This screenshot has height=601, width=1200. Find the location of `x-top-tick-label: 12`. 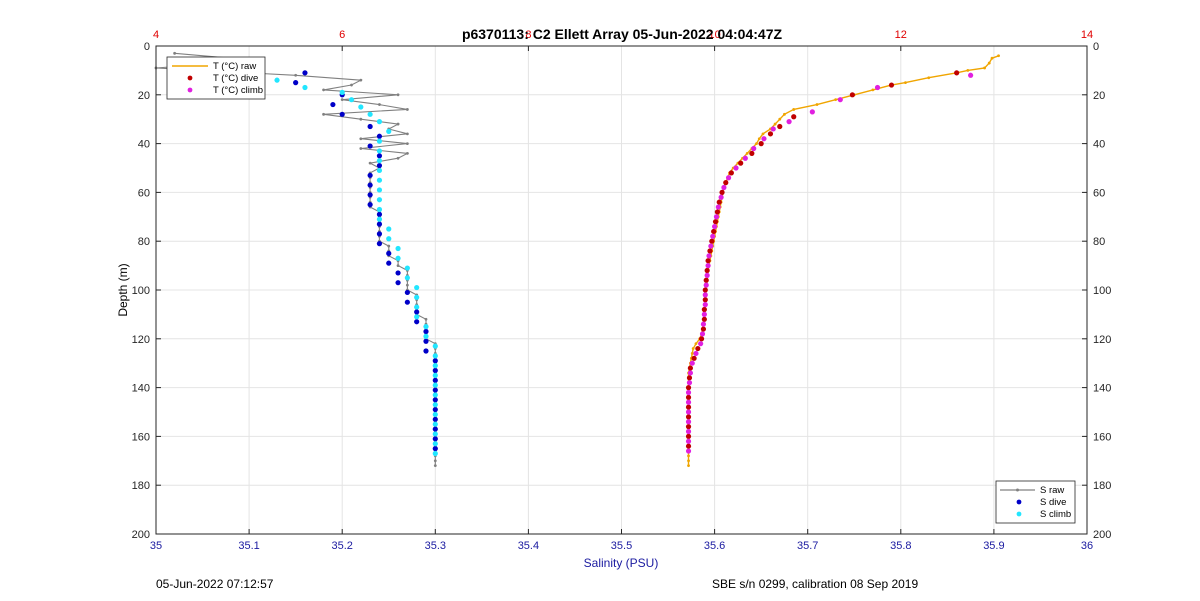

x-top-tick-label: 12 is located at coordinates (901, 35).